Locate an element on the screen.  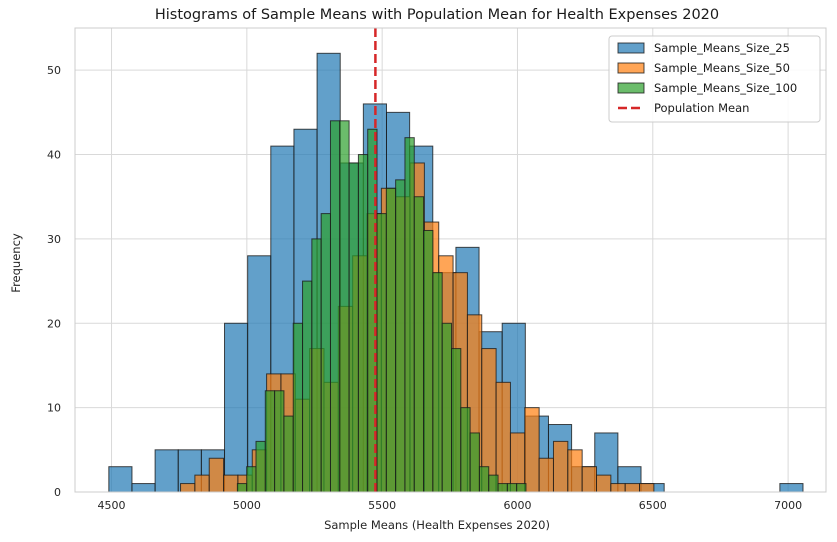
y-tick-label: 50 is located at coordinates (54, 70).